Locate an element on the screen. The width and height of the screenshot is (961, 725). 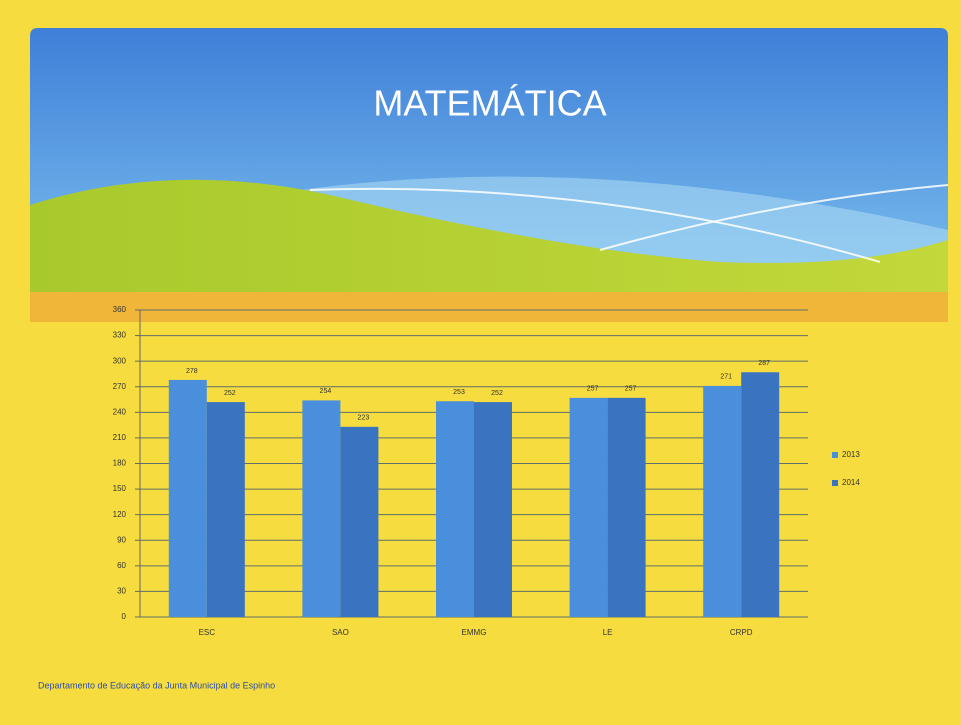
y-tick-label: 360 is located at coordinates (120, 309).